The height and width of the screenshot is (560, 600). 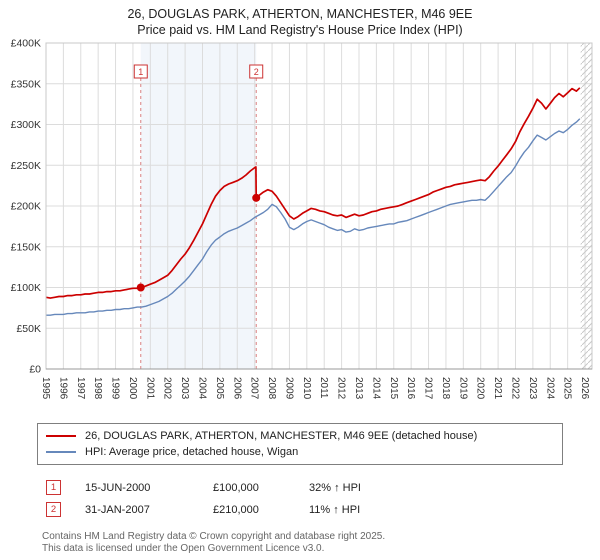 What do you see at coordinates (35, 369) in the screenshot?
I see `svg-text: £0` at bounding box center [35, 369].